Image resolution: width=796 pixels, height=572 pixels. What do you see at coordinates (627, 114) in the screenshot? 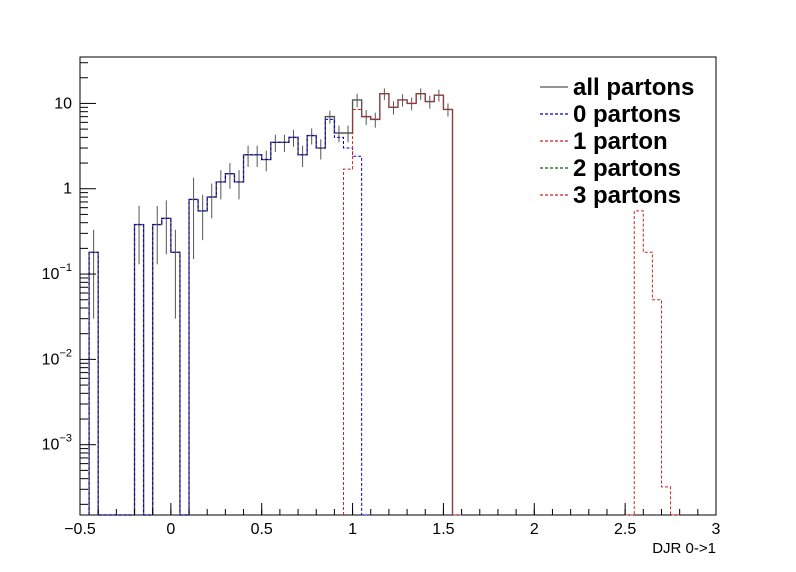
I see `legend-label: 0 partons` at bounding box center [627, 114].